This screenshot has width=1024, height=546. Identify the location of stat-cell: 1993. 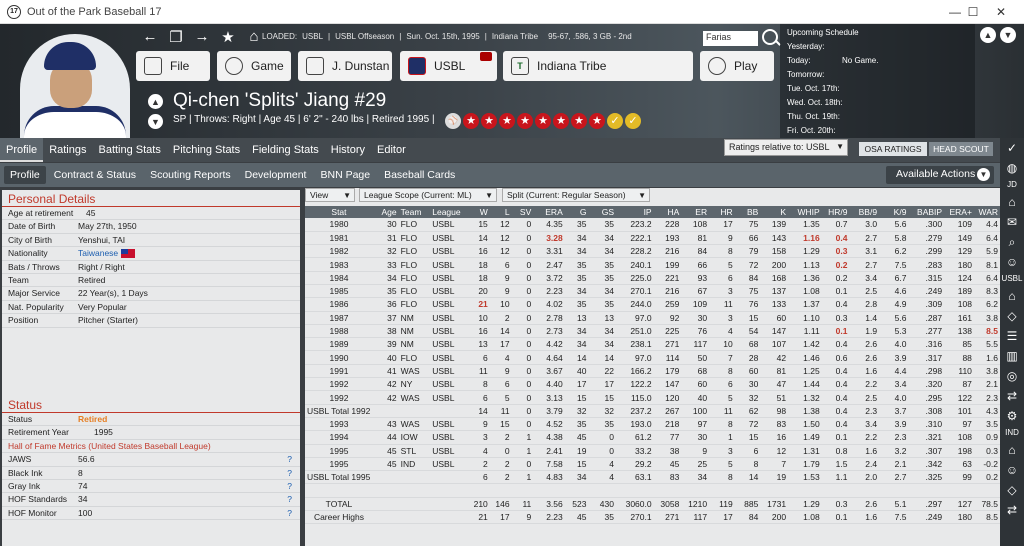
(339, 424).